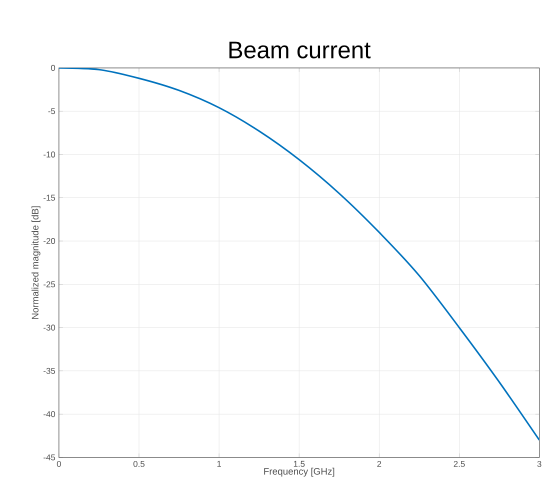 This screenshot has width=545, height=495. What do you see at coordinates (50, 241) in the screenshot?
I see `y-tick-label: -20` at bounding box center [50, 241].